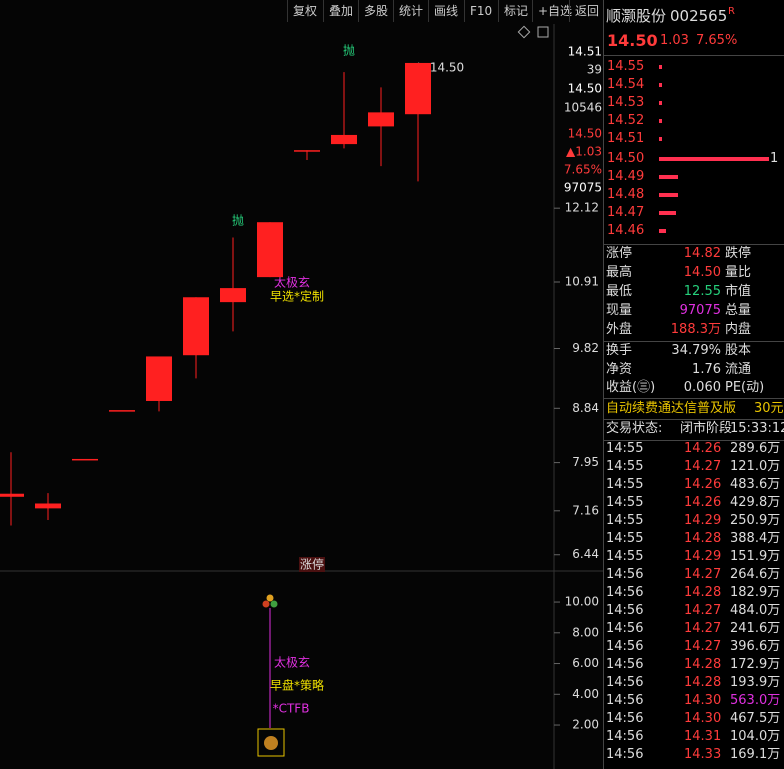 The height and width of the screenshot is (769, 784). I want to click on trade-price: 14.33, so click(703, 754).